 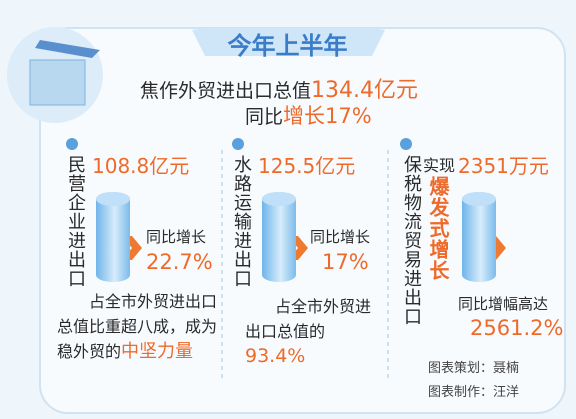 I want to click on summary-line: 同比增长17%, so click(x=308, y=115).